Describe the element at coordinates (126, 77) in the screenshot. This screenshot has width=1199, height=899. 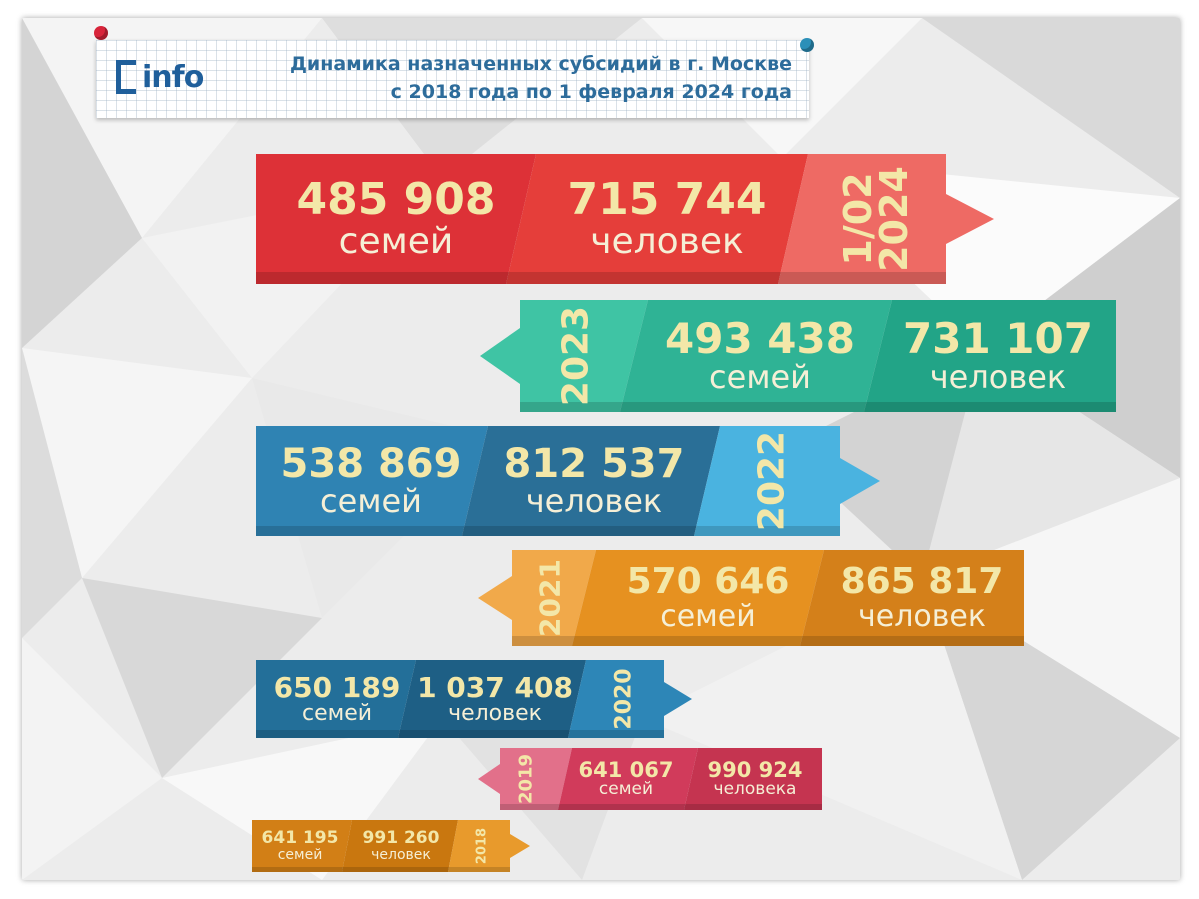
I see `logo-bracket-icon` at that location.